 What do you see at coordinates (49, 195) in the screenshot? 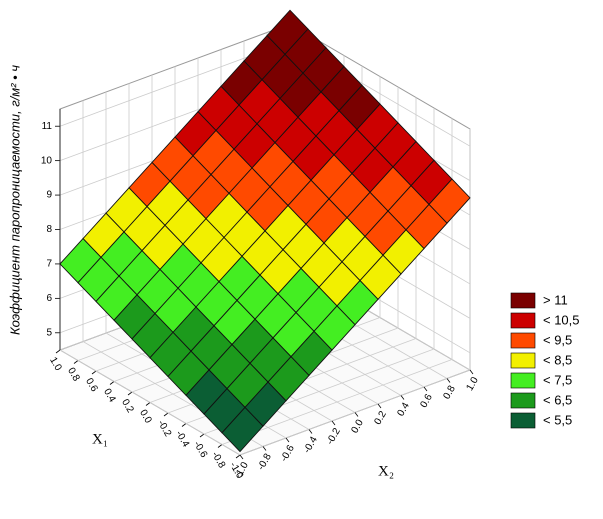
I see `z-tick-label: 9` at bounding box center [49, 195].